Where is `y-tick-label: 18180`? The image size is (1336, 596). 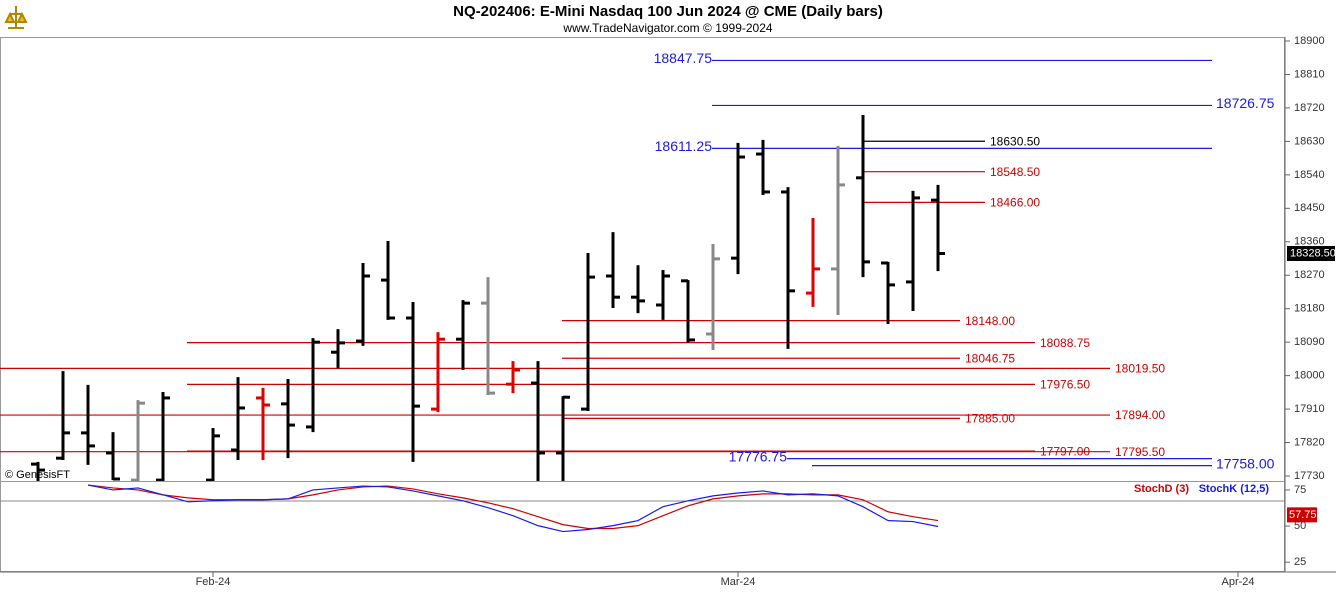 y-tick-label: 18180 is located at coordinates (1309, 309).